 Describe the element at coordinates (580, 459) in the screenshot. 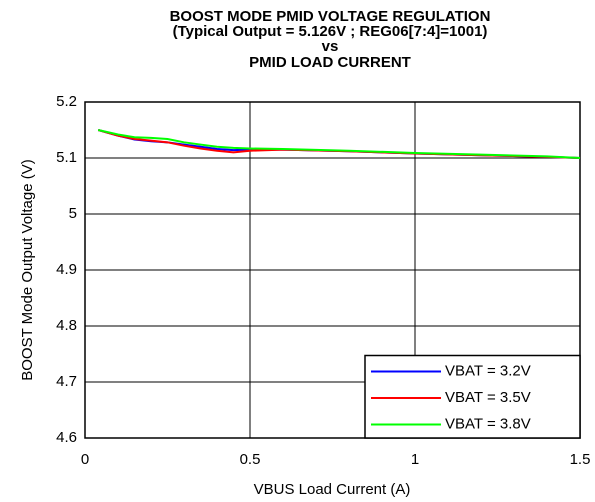

I see `x-tick-label: 1.5` at that location.